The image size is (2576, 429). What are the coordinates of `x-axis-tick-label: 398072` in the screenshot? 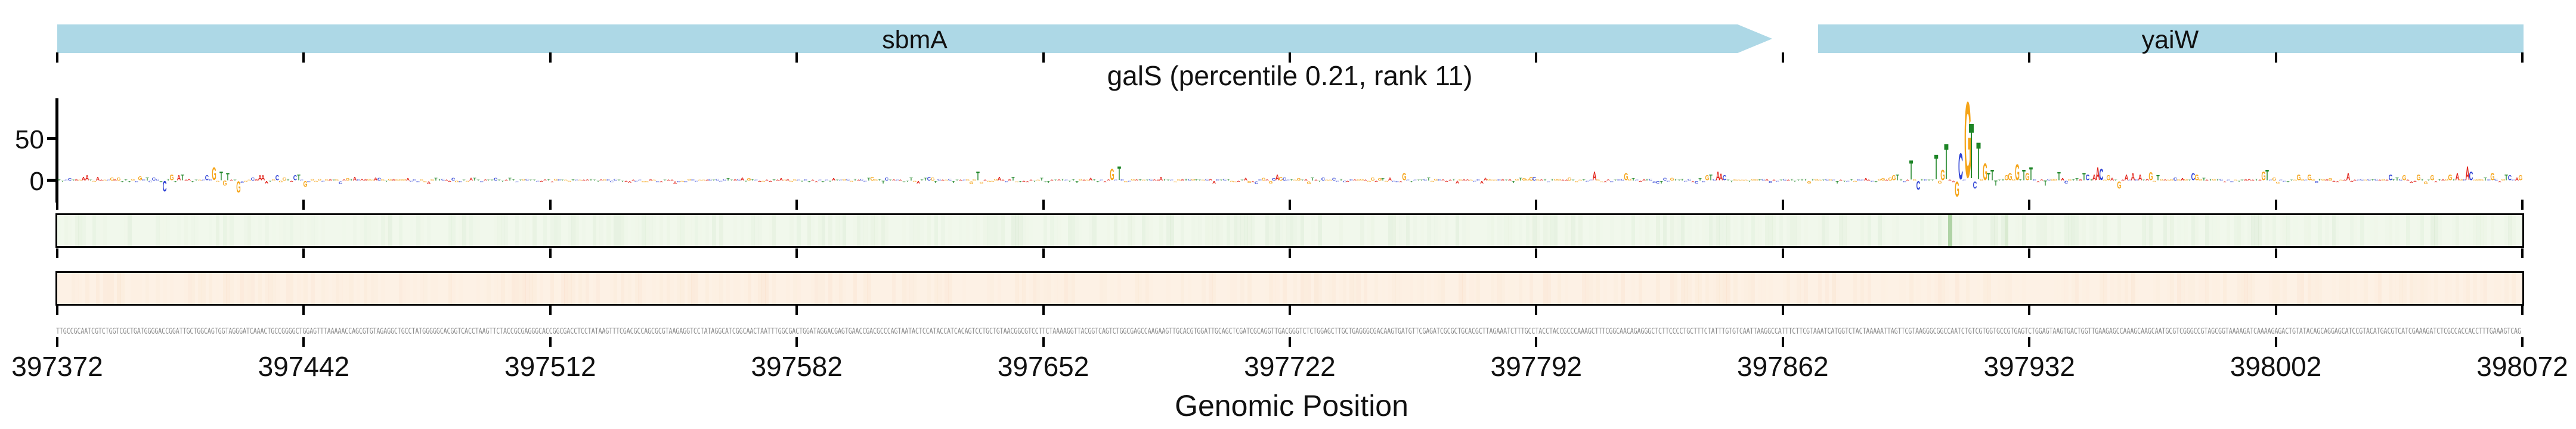 It's located at (2522, 366).